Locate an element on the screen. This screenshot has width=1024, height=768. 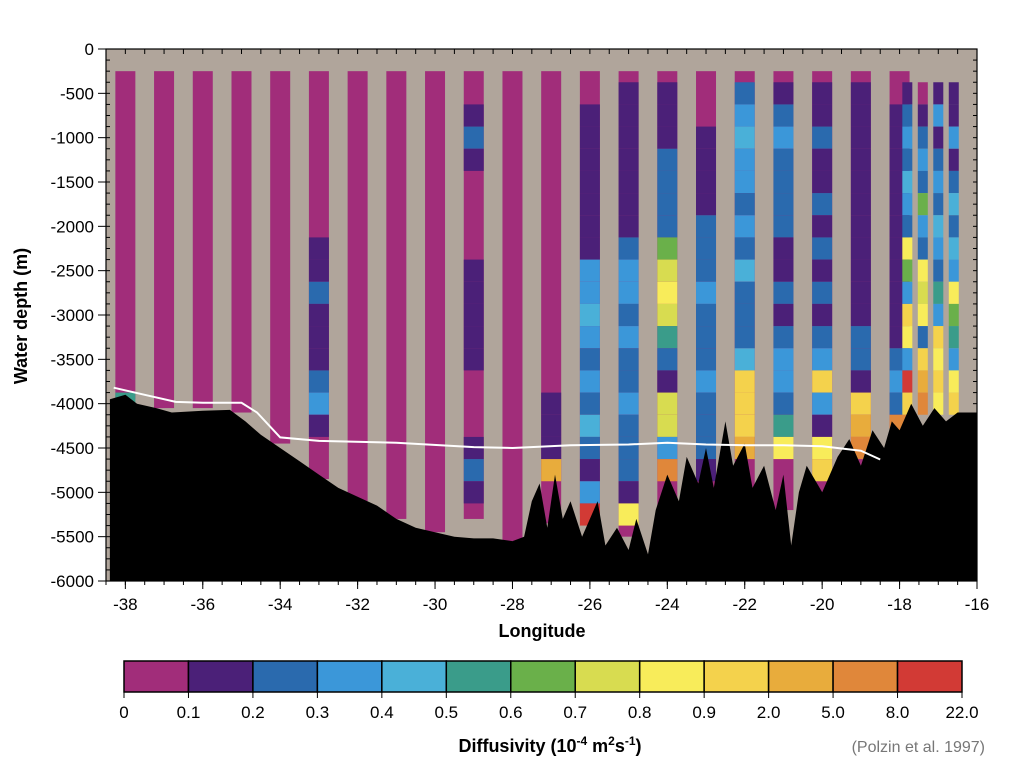
x-tick-label: -18 is located at coordinates (899, 604).